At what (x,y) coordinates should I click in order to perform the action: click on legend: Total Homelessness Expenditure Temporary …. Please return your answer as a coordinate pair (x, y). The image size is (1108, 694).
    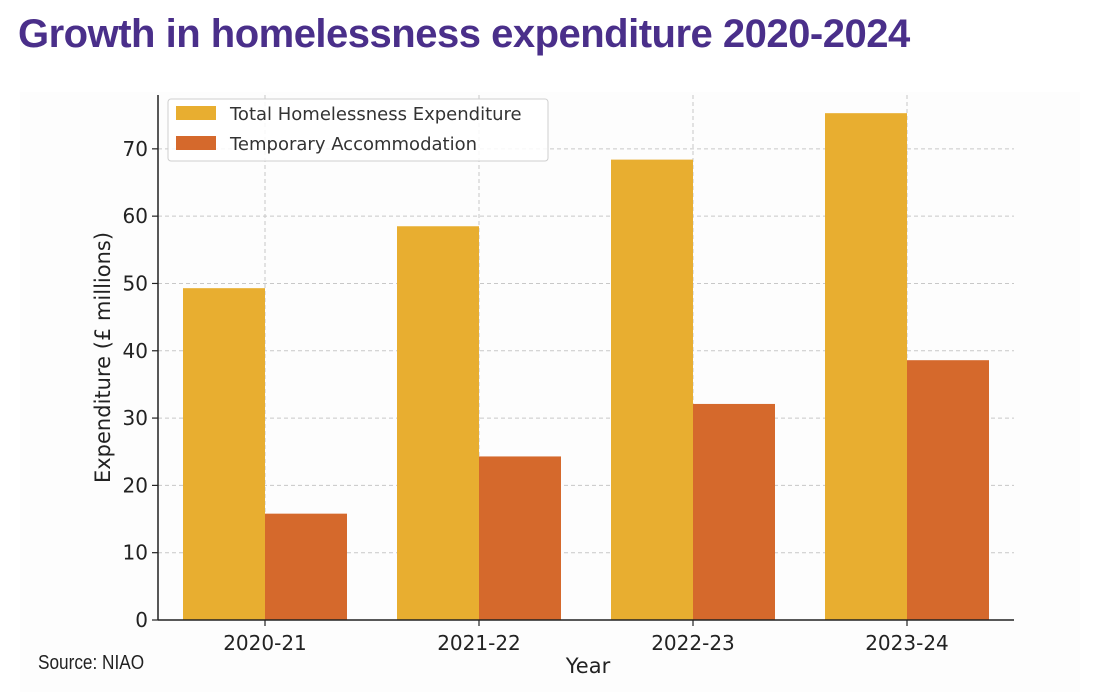
    Looking at the image, I should click on (358, 130).